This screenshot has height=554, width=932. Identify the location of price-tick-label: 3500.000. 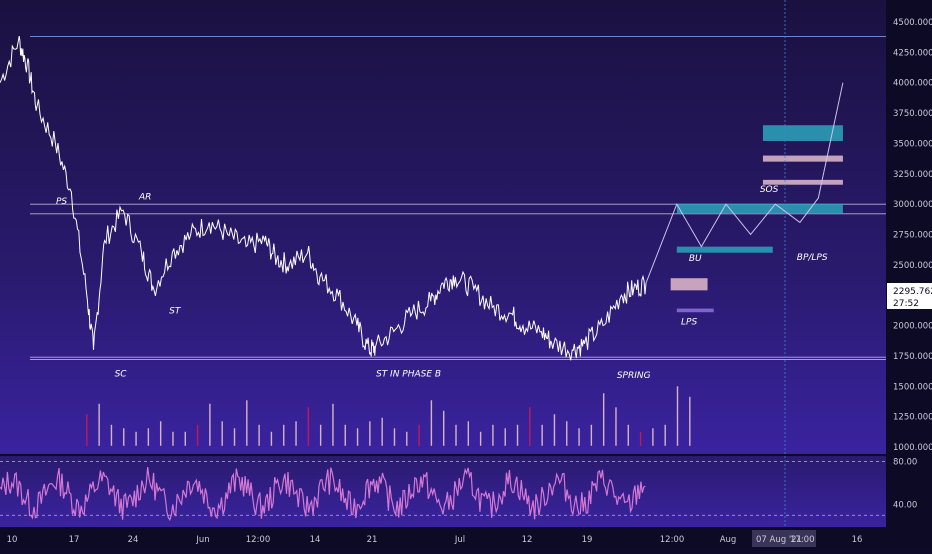
(912, 144).